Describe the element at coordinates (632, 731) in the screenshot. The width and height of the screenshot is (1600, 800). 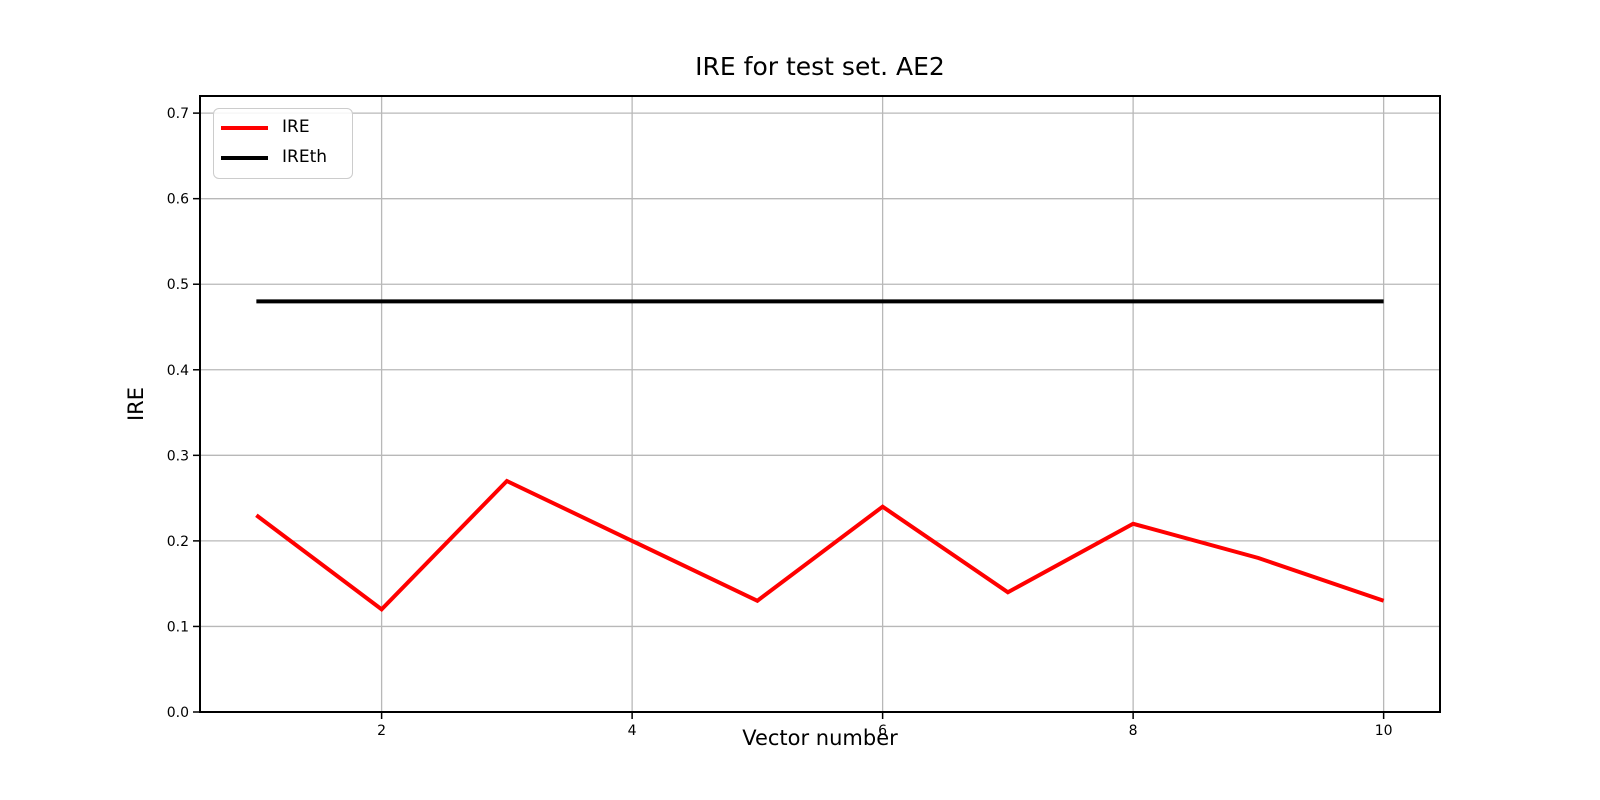
I see `x-tick-label: 4` at that location.